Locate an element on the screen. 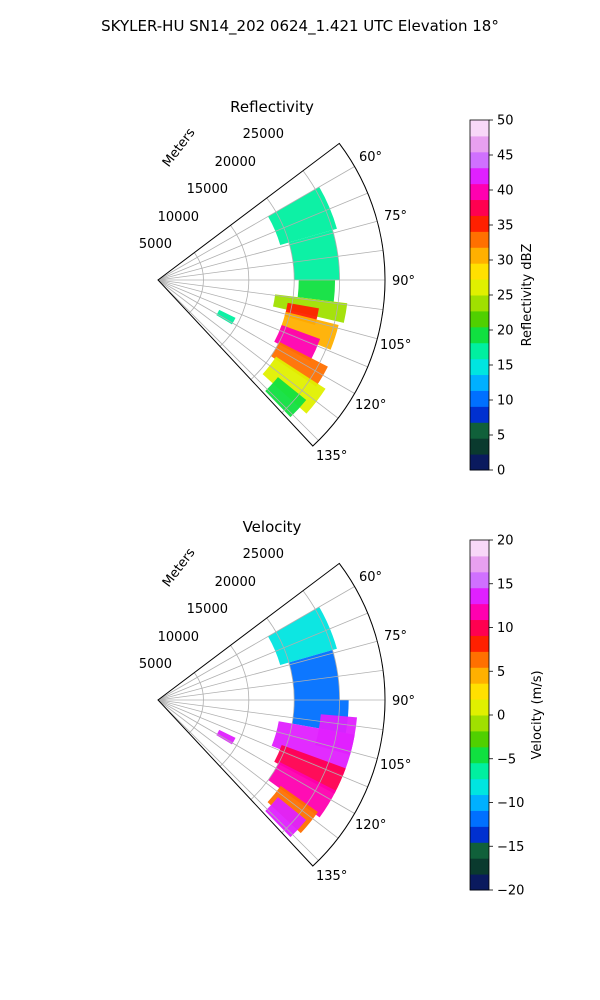  colorbar-tick-label: −15 is located at coordinates (510, 847).